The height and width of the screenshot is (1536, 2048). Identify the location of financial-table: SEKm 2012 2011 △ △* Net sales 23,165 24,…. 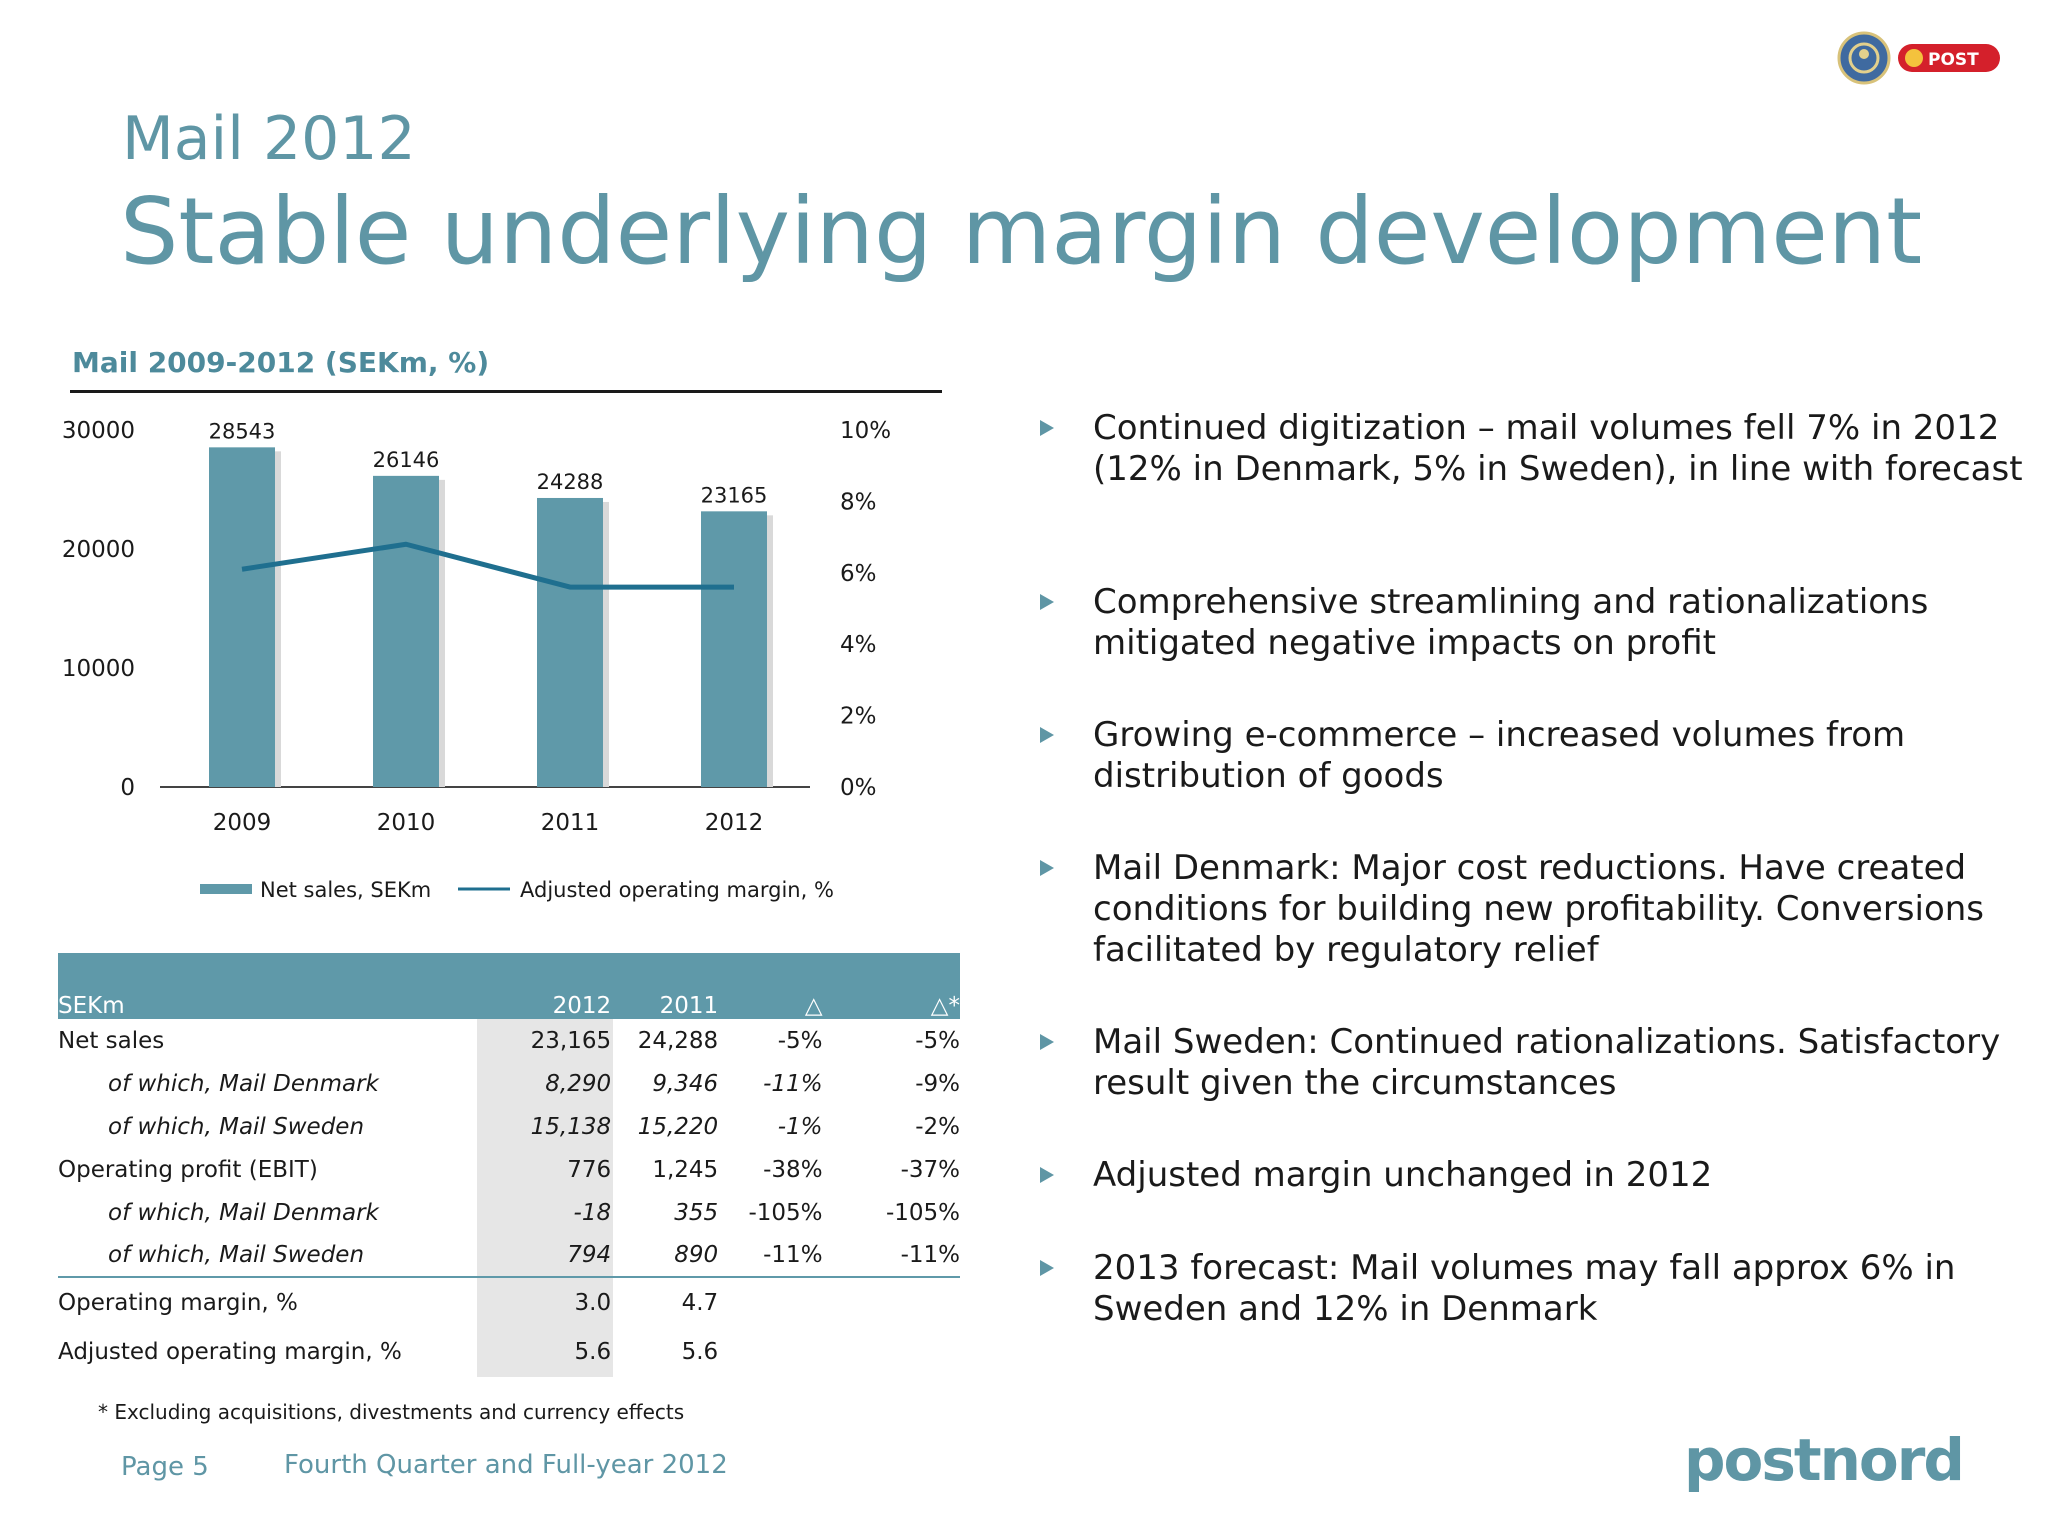
(509, 1165).